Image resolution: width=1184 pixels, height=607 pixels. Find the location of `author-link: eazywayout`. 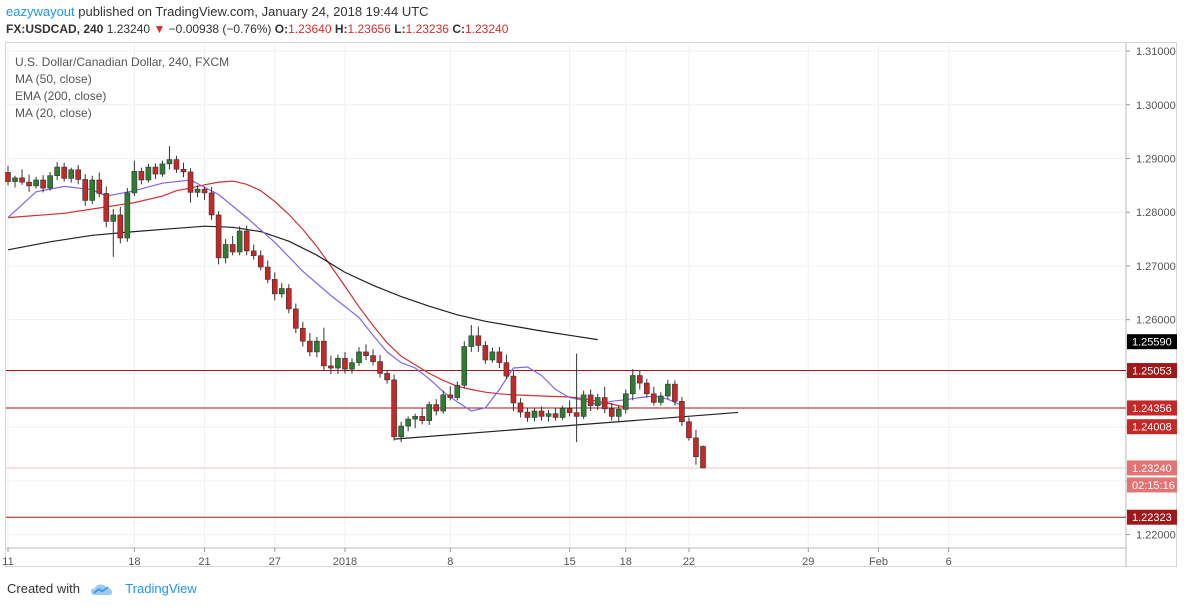

author-link: eazywayout is located at coordinates (40, 11).